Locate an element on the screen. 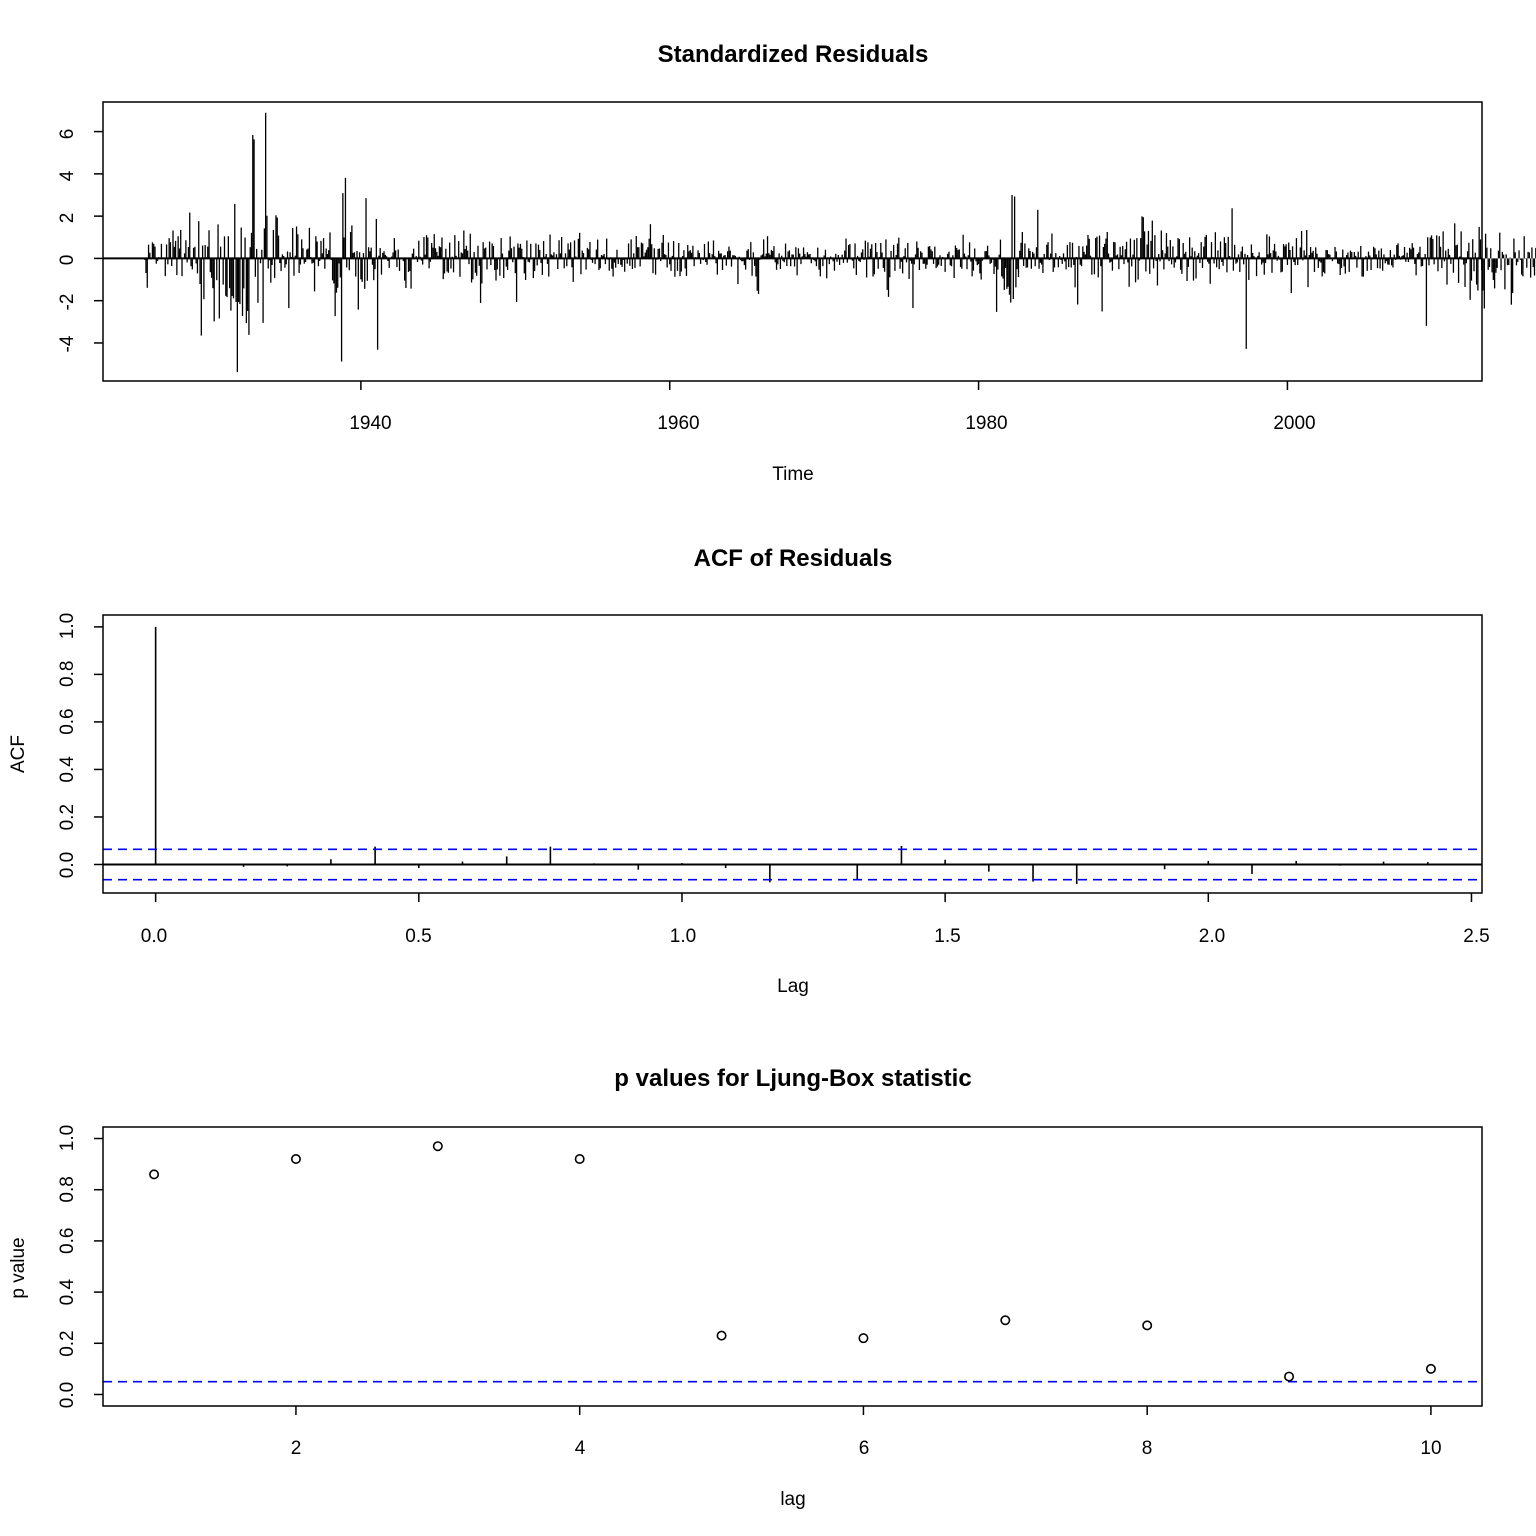 The image size is (1536, 1536). x-tick-labels: 2 4 6 8 10 is located at coordinates (866, 1448).